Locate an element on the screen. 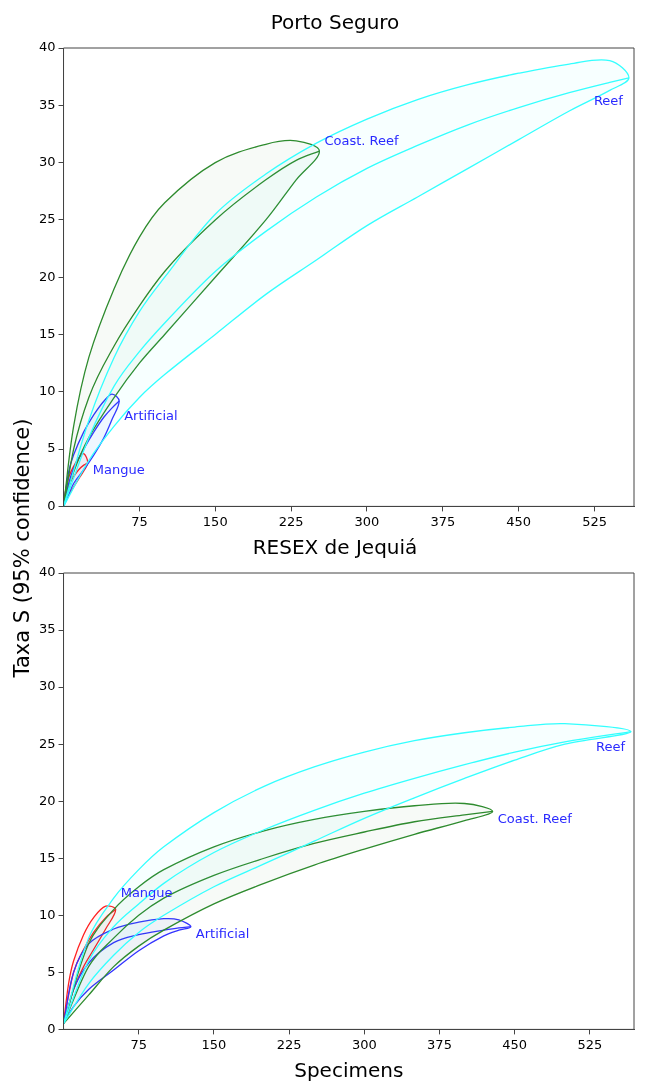  x-axis-title: Specimens is located at coordinates (349, 1070).